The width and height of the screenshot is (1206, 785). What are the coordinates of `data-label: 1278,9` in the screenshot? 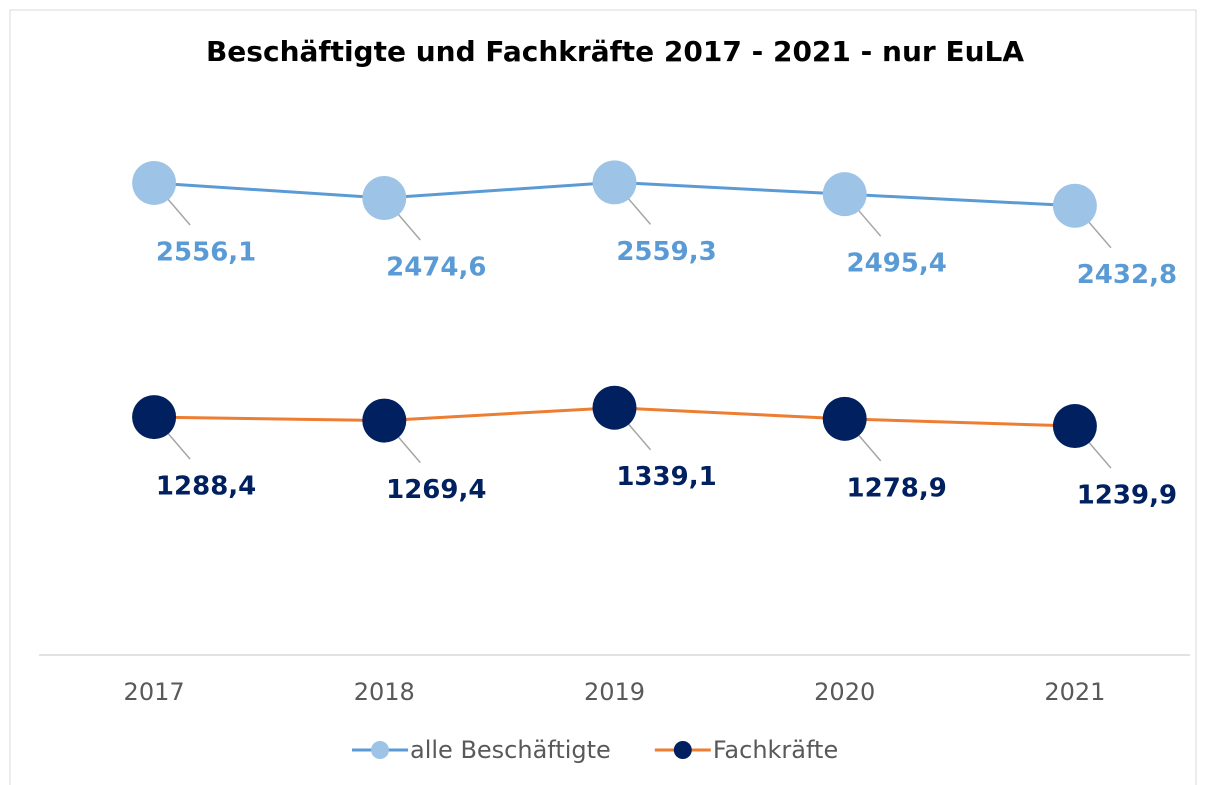 It's located at (897, 488).